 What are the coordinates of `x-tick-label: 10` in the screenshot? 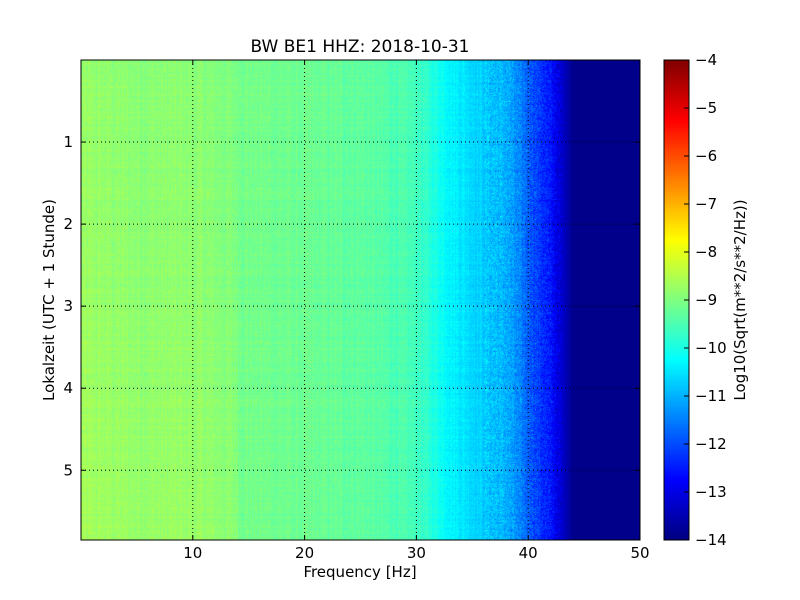 It's located at (192, 553).